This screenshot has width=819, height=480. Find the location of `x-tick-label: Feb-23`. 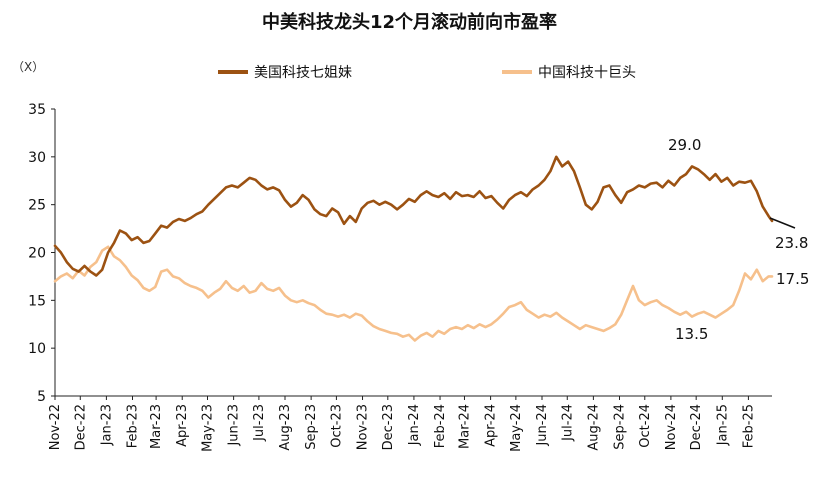

x-tick-label: Feb-23 is located at coordinates (133, 426).